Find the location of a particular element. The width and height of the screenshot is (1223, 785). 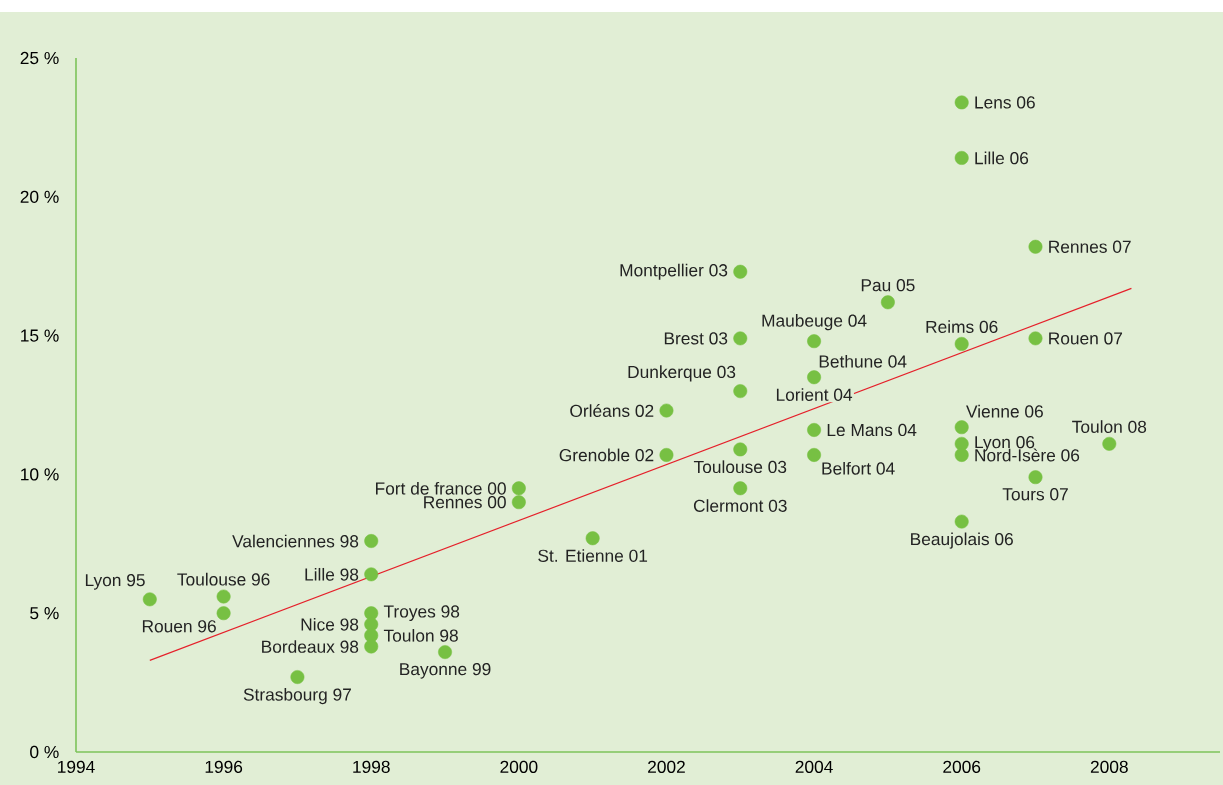

annotation: Belfort 04 is located at coordinates (858, 468).